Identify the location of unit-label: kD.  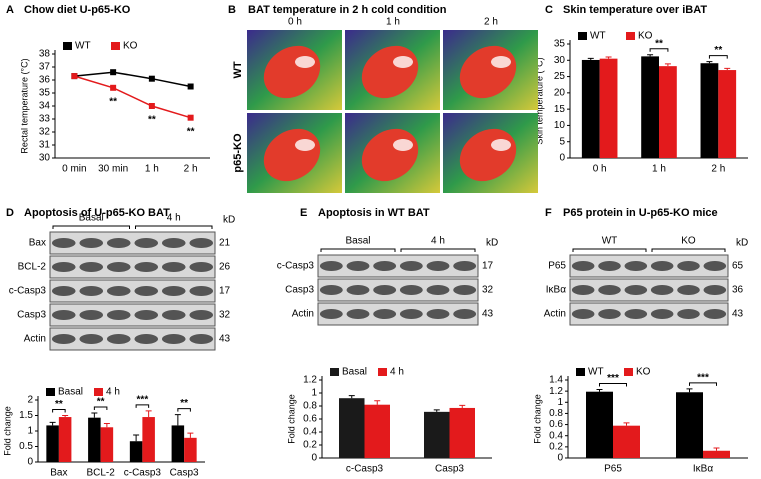
(742, 243).